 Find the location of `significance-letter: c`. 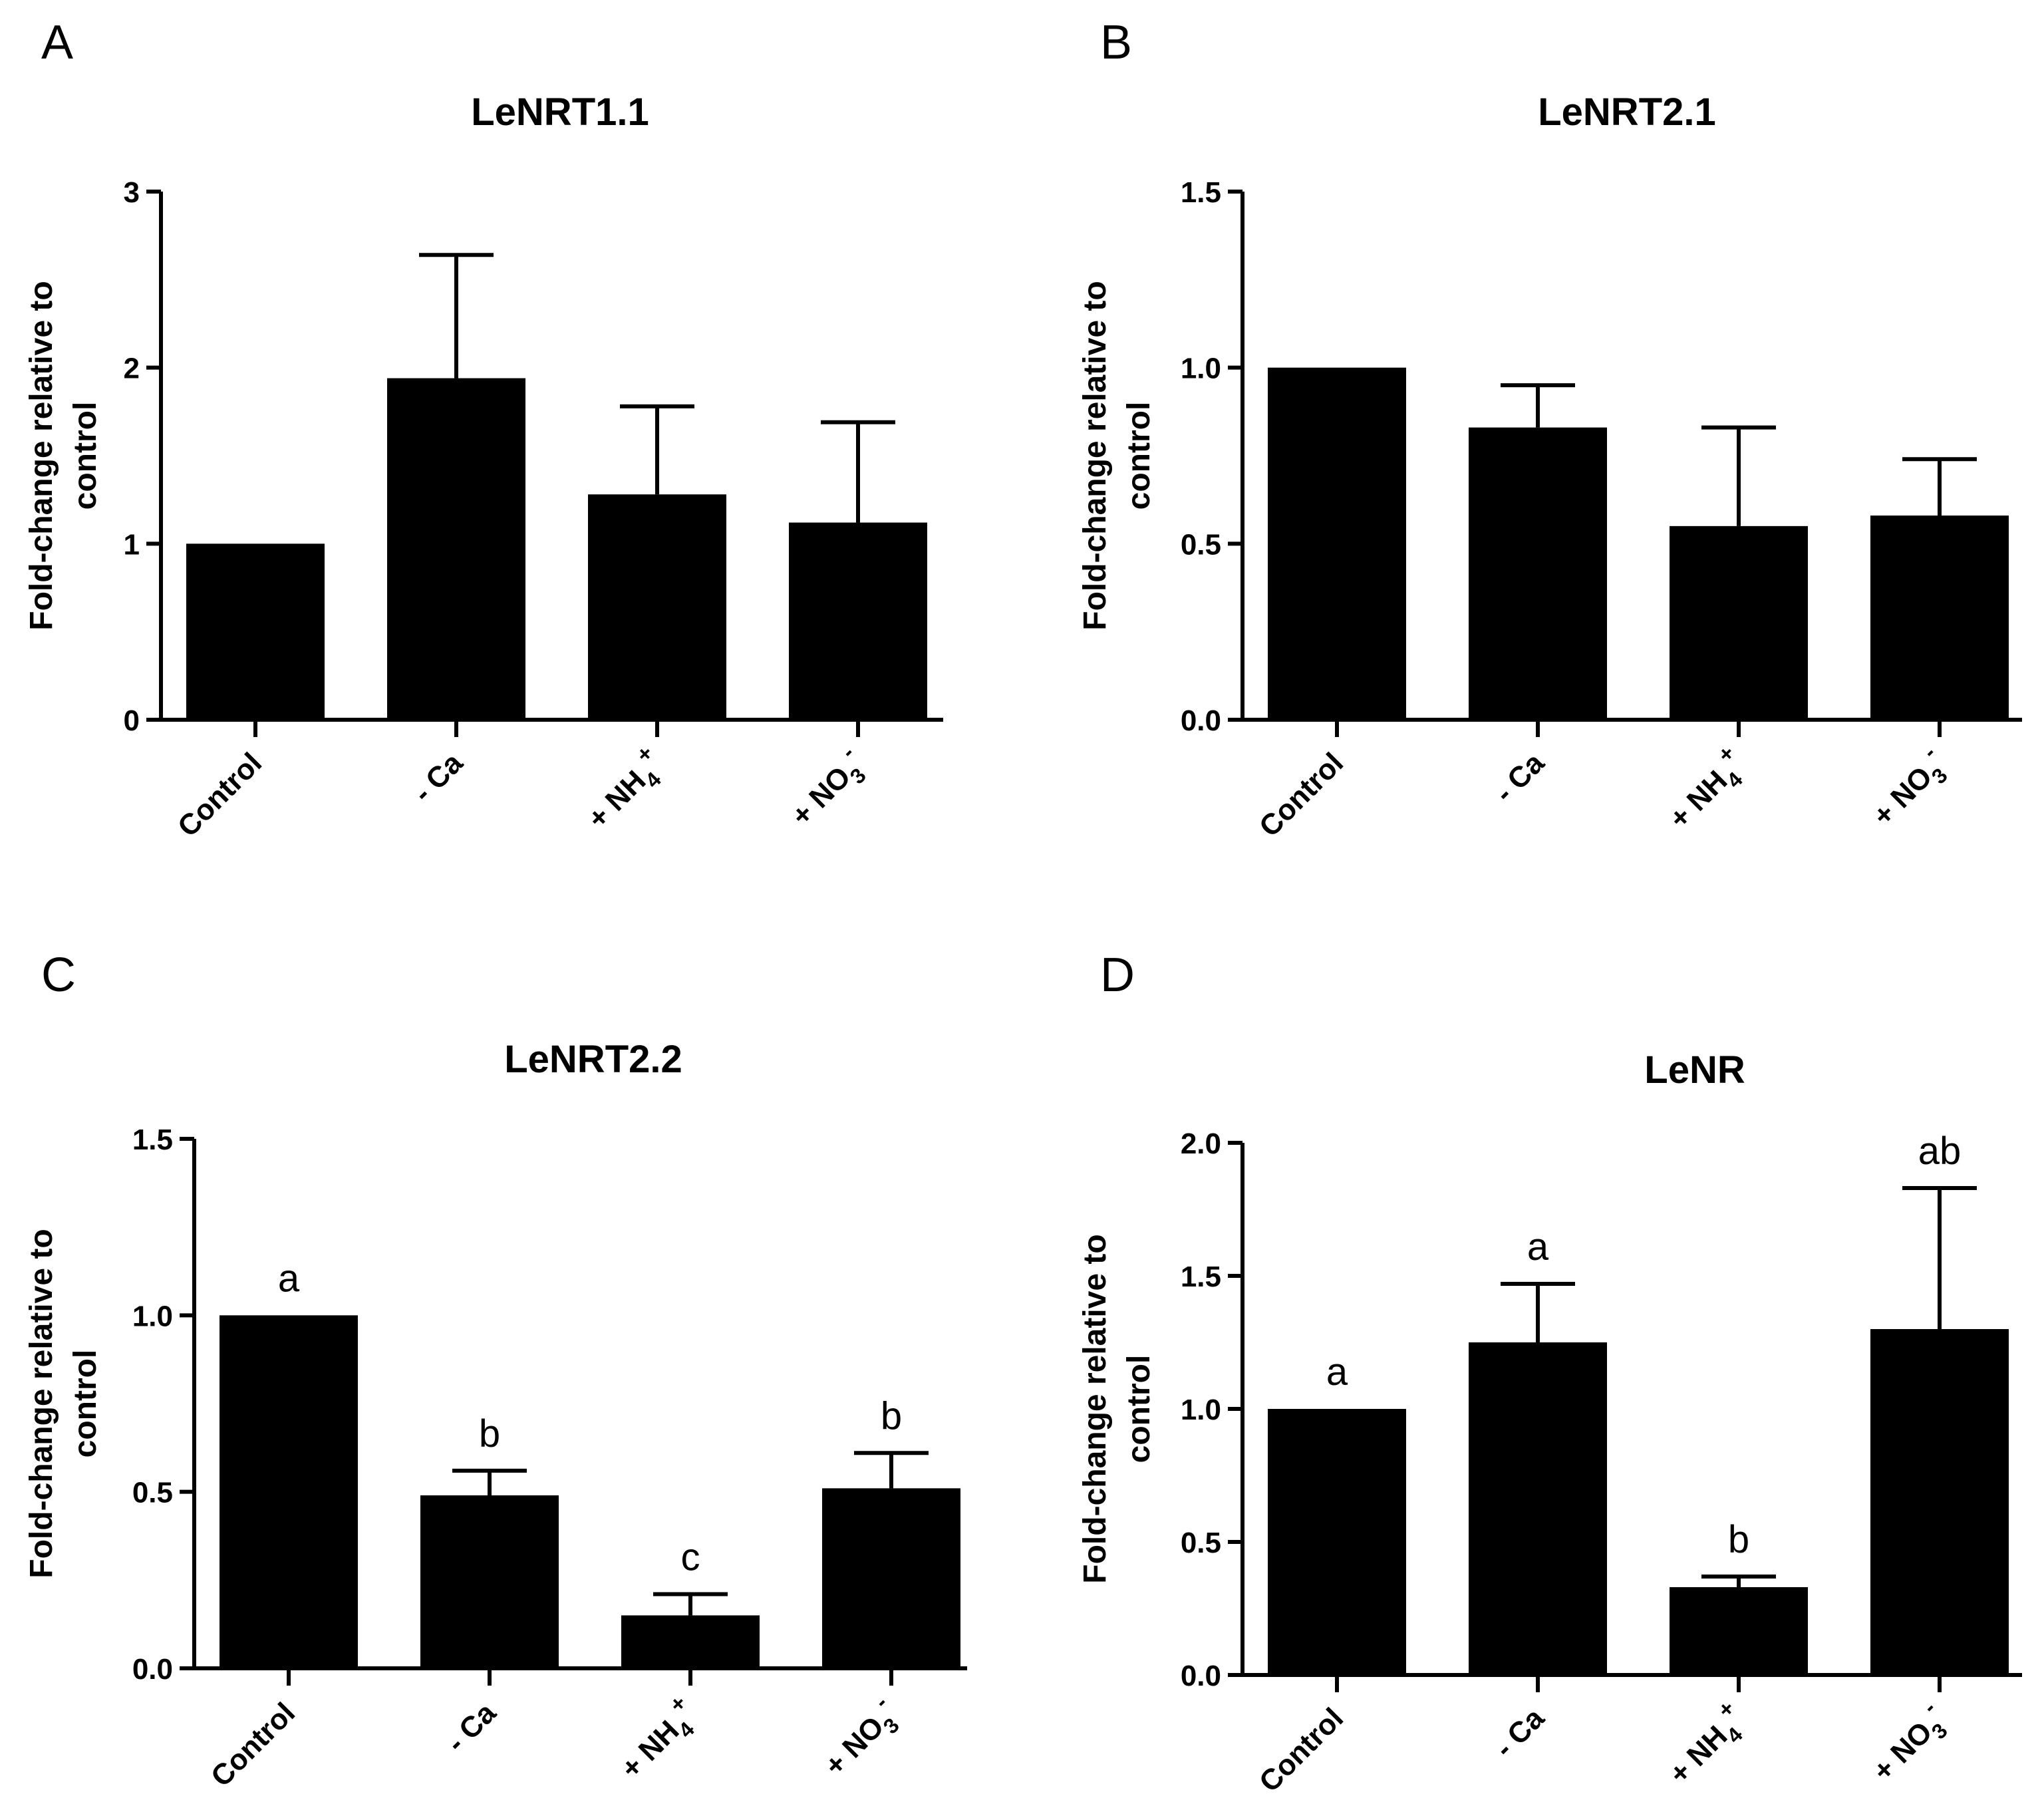

significance-letter: c is located at coordinates (690, 1557).